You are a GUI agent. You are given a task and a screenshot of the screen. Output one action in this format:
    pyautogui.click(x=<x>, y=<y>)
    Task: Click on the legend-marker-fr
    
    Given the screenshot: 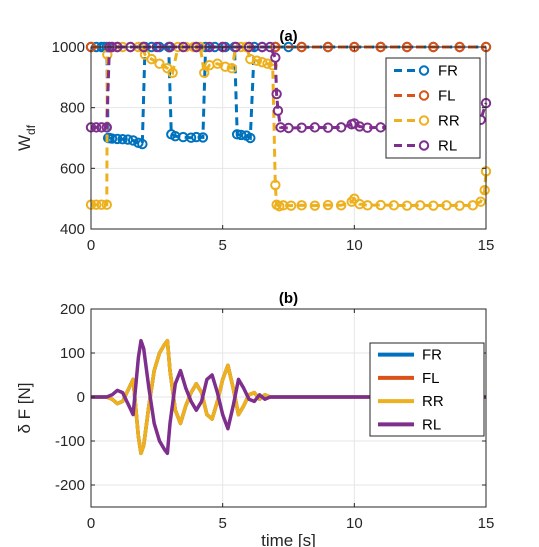 What is the action you would take?
    pyautogui.click(x=424, y=70)
    